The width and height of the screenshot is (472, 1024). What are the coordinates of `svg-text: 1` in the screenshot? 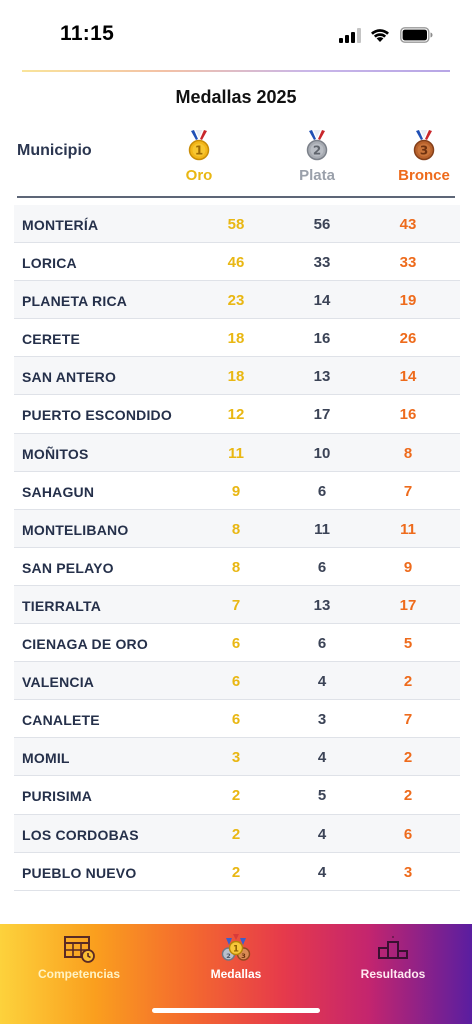 It's located at (236, 950).